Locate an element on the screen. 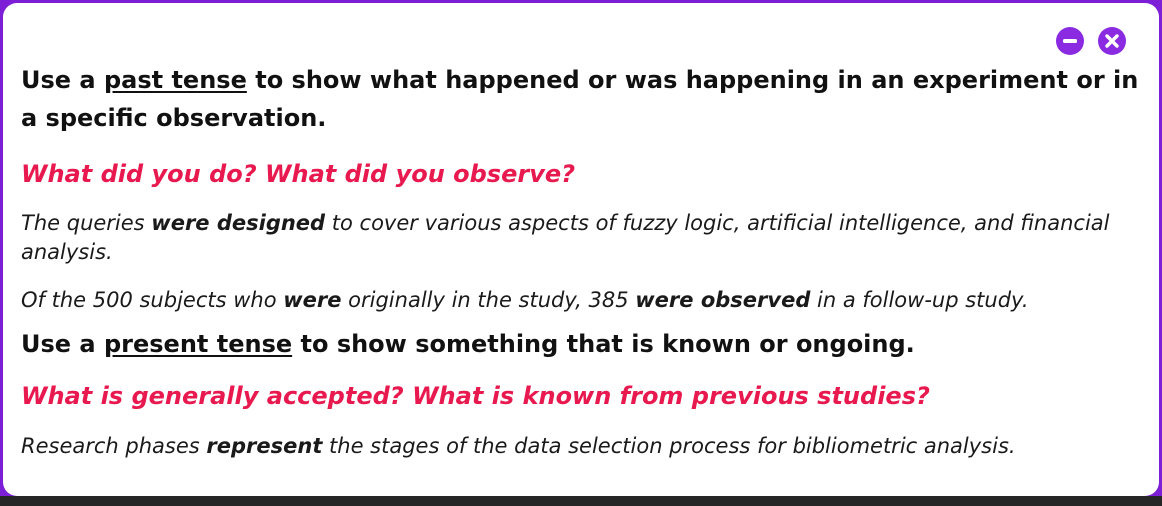  example-verb: were designed is located at coordinates (238, 223).